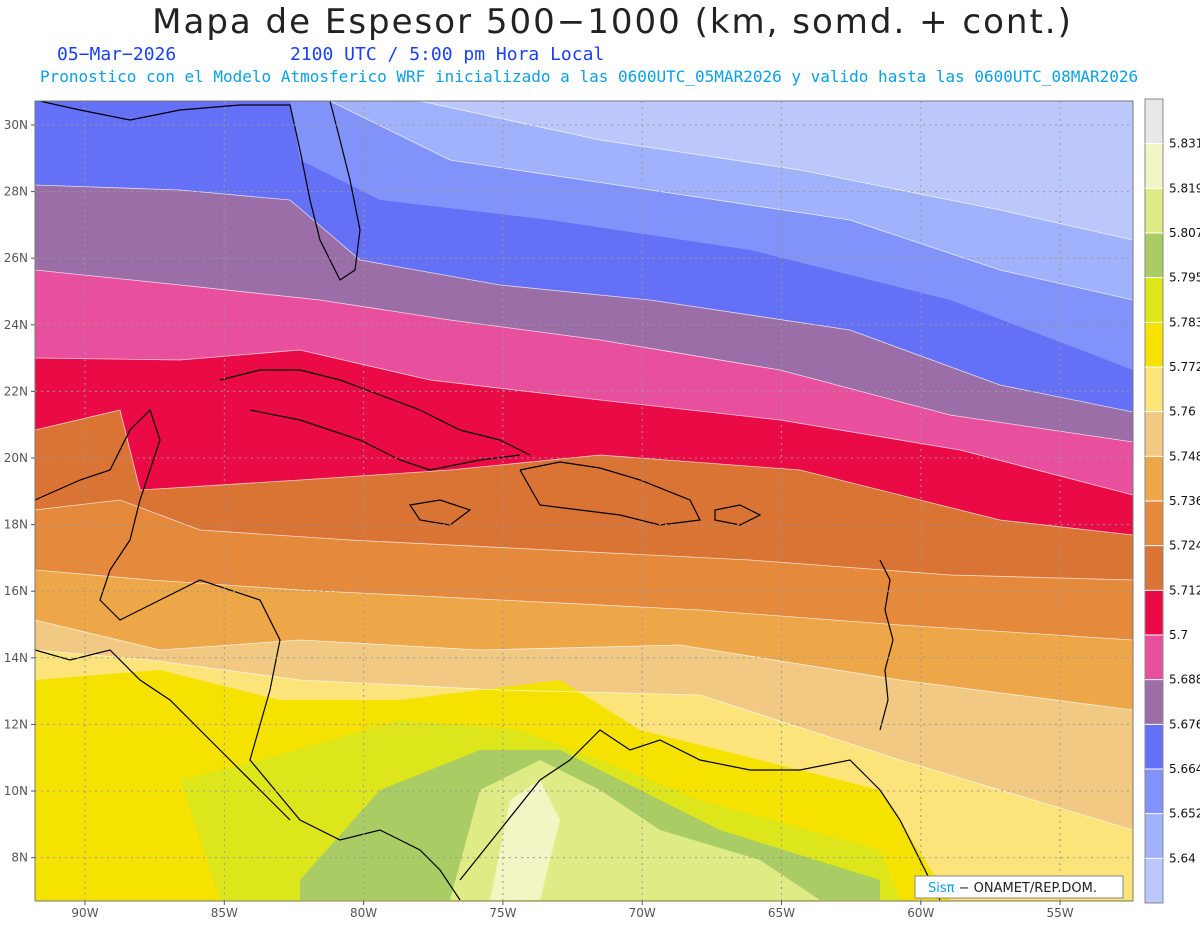  What do you see at coordinates (781, 913) in the screenshot?
I see `lon-label: 65W` at bounding box center [781, 913].